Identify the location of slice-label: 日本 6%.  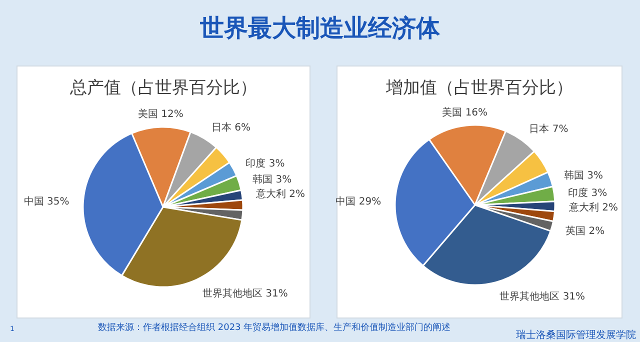
(230, 127).